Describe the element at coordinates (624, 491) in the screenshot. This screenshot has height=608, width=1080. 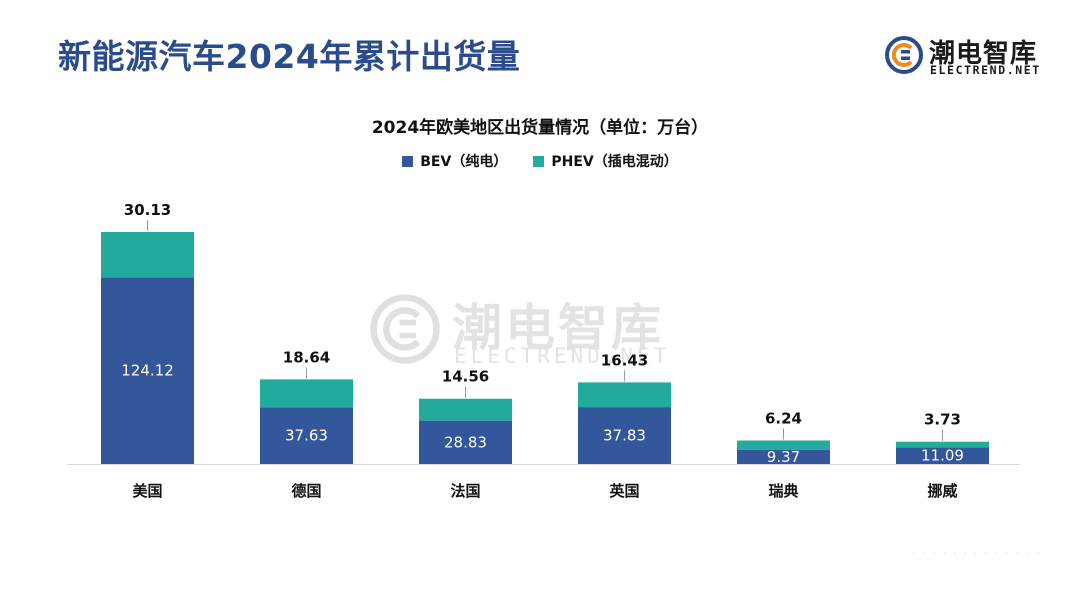
I see `x-tick-label-3: 英国` at that location.